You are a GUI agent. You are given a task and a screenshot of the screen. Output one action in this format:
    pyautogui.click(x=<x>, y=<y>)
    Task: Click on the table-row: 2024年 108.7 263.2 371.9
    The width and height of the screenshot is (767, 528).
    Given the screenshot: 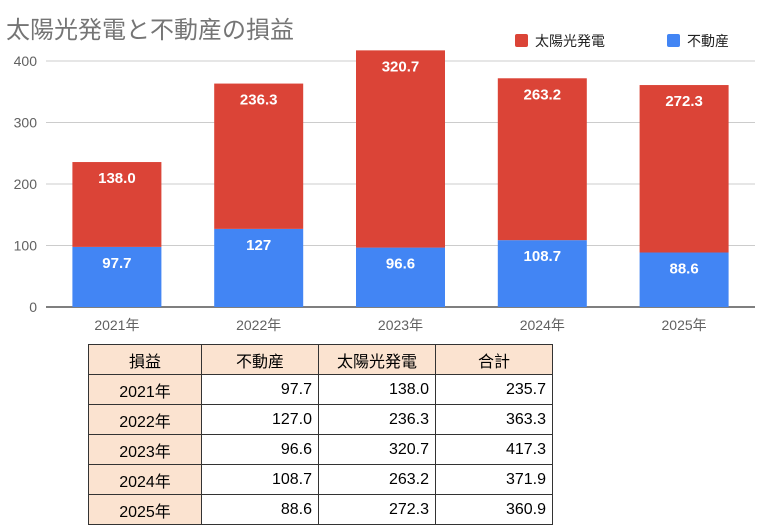 What is the action you would take?
    pyautogui.click(x=320, y=479)
    